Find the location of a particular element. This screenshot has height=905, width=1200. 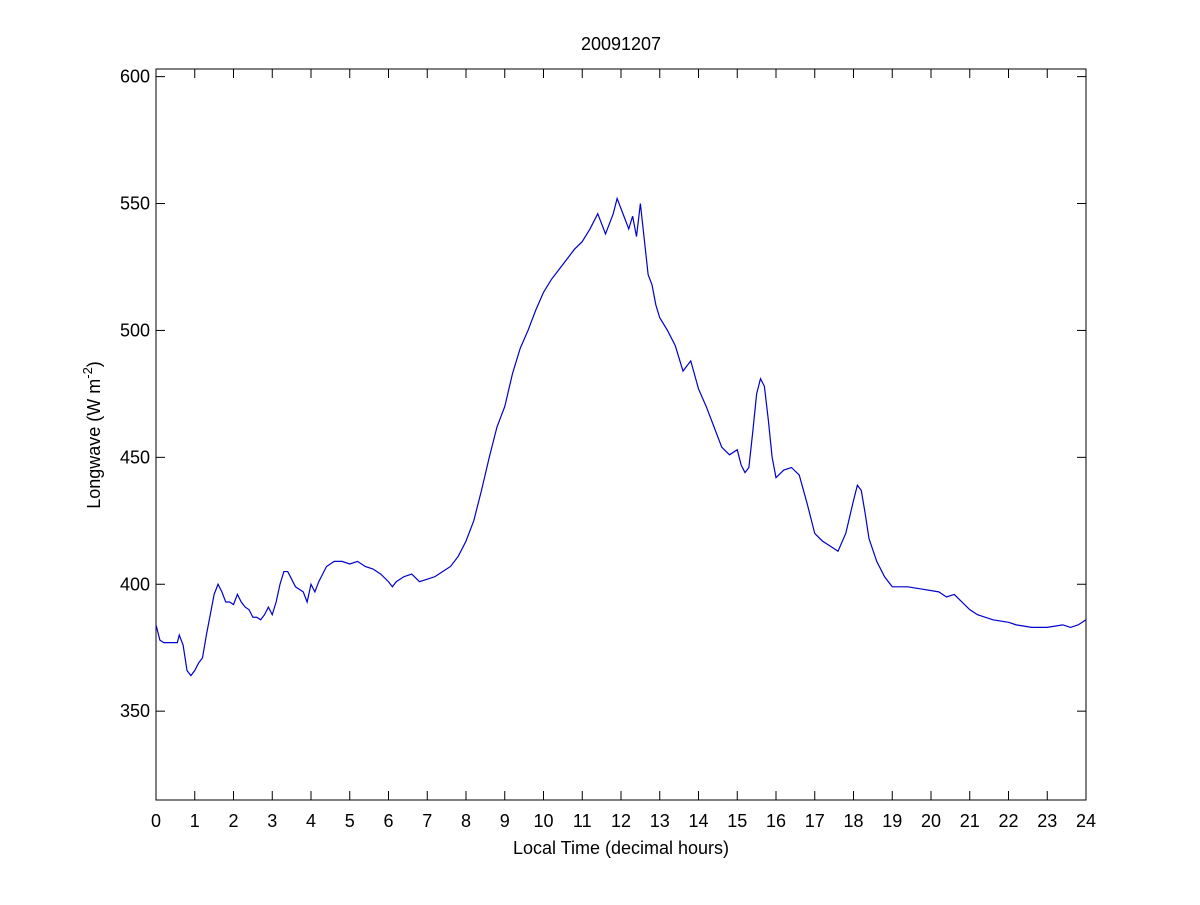

x-tick-label: 6 is located at coordinates (388, 821).